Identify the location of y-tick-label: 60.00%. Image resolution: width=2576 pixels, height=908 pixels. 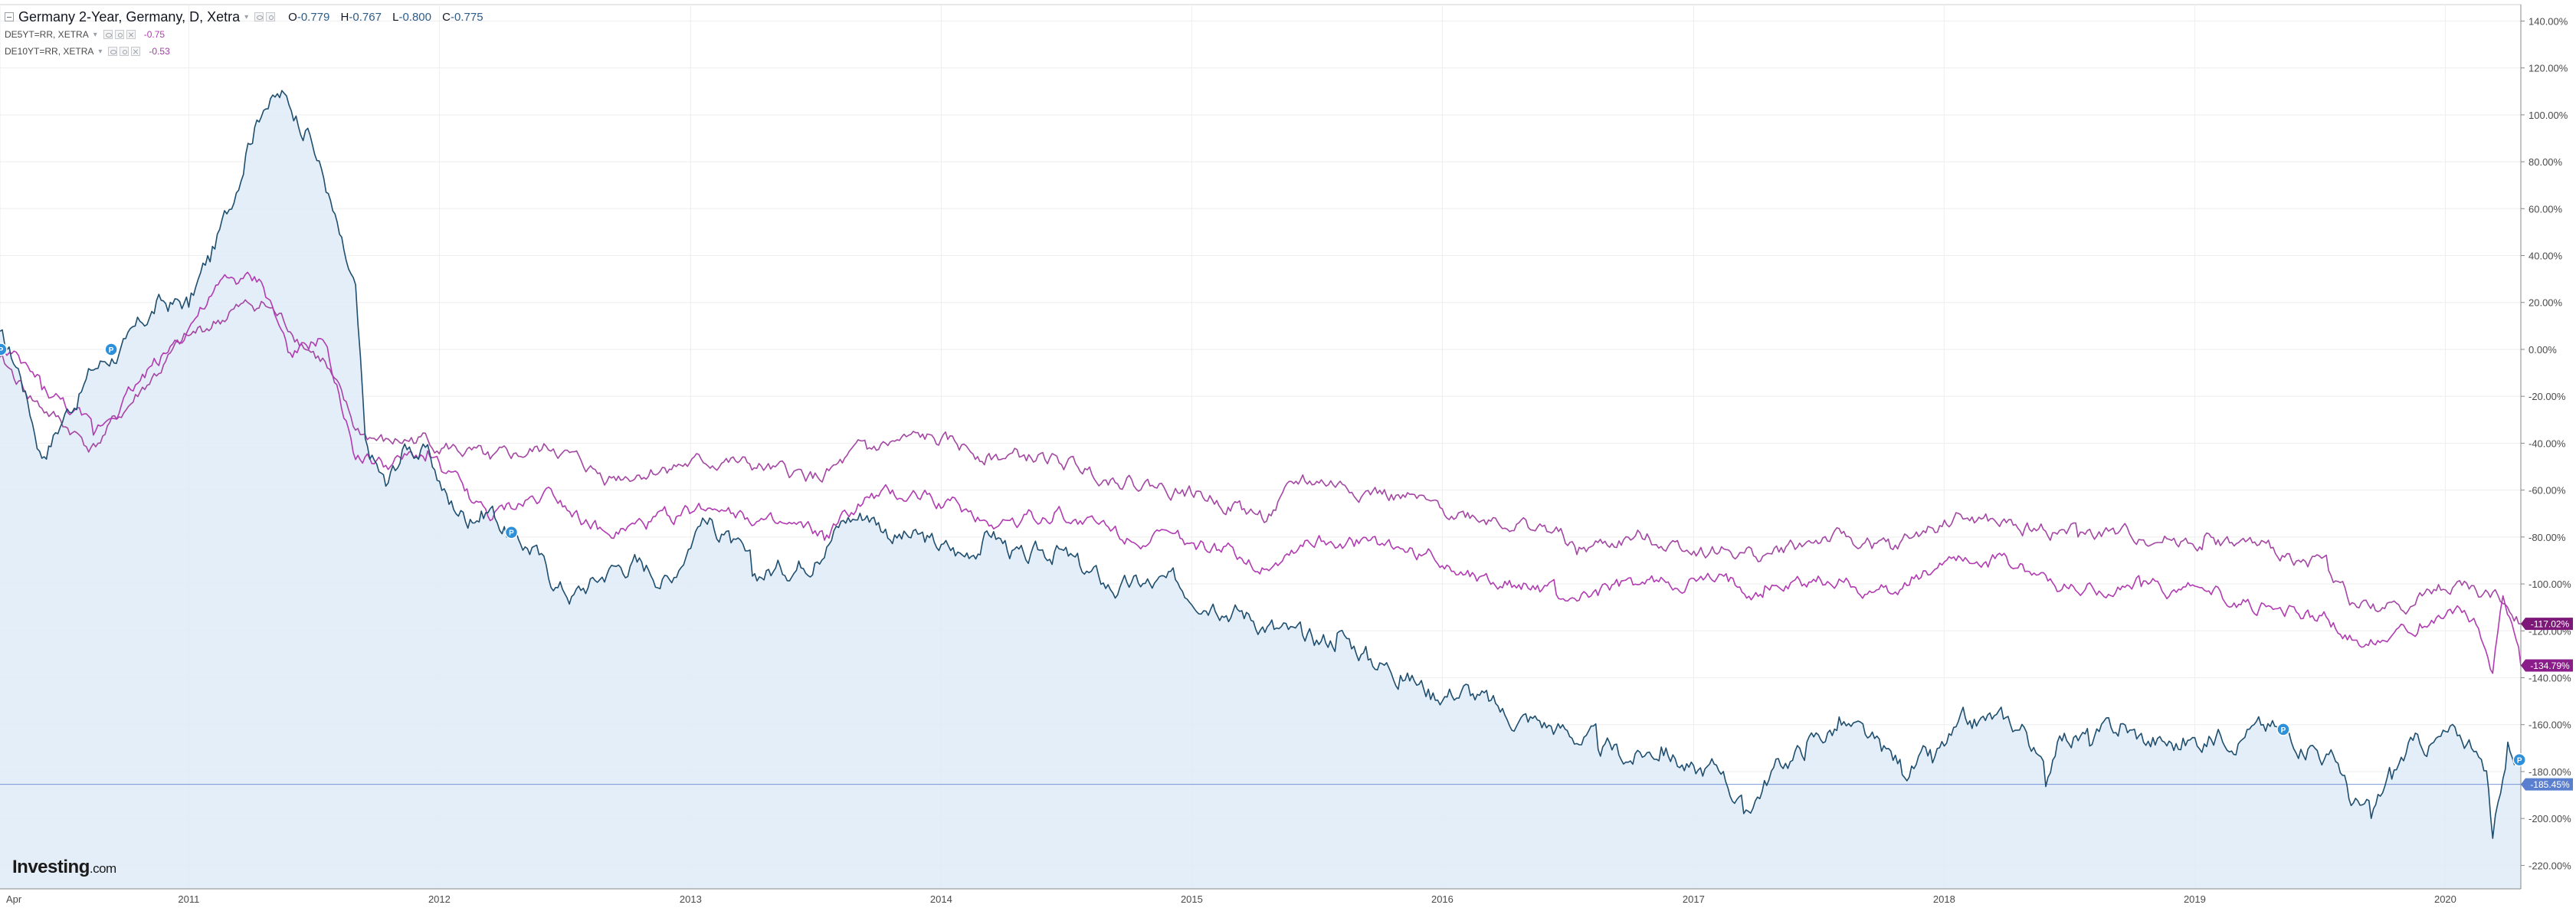
(2546, 209).